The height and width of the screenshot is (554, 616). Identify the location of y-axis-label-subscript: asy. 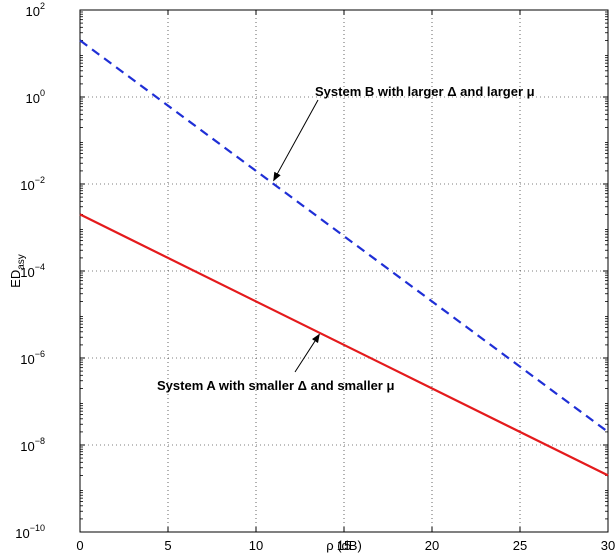
(21, 262).